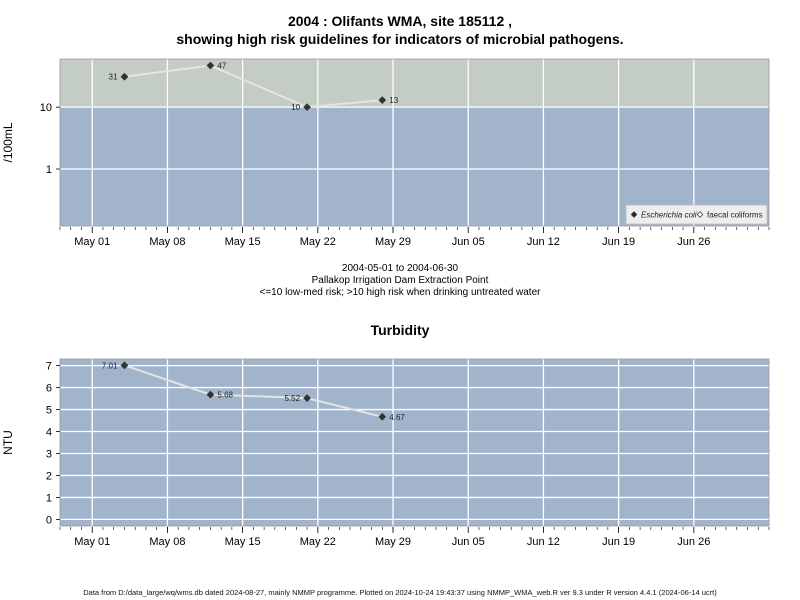 This screenshot has width=800, height=600. Describe the element at coordinates (292, 398) in the screenshot. I see `data-label: 5.52` at that location.